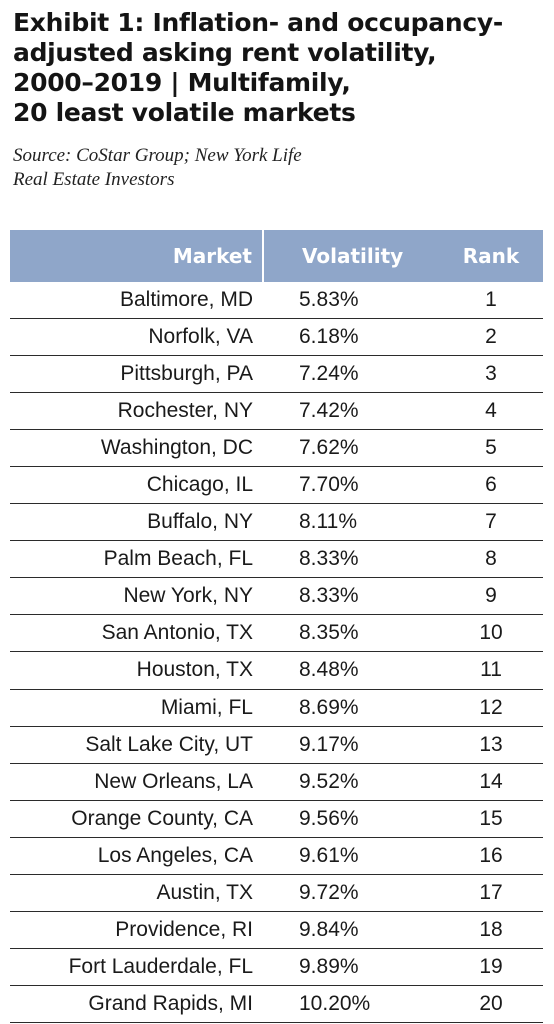 The width and height of the screenshot is (554, 1024). Describe the element at coordinates (343, 522) in the screenshot. I see `volatility-cell: 8.11%` at that location.